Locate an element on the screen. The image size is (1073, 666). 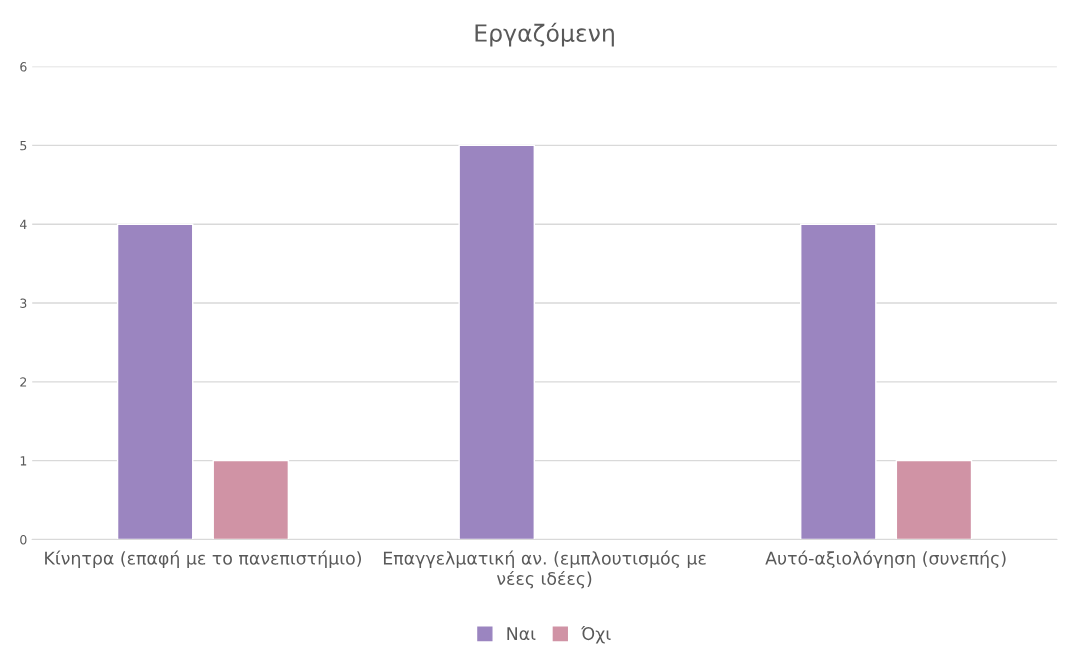
y-tick-label: 2 is located at coordinates (23, 382).